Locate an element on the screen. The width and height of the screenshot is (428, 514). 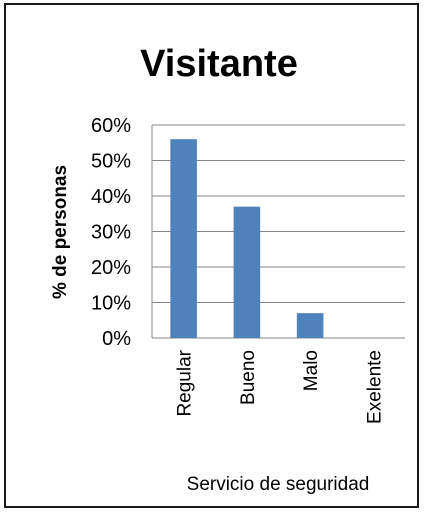
bars is located at coordinates (247, 238).